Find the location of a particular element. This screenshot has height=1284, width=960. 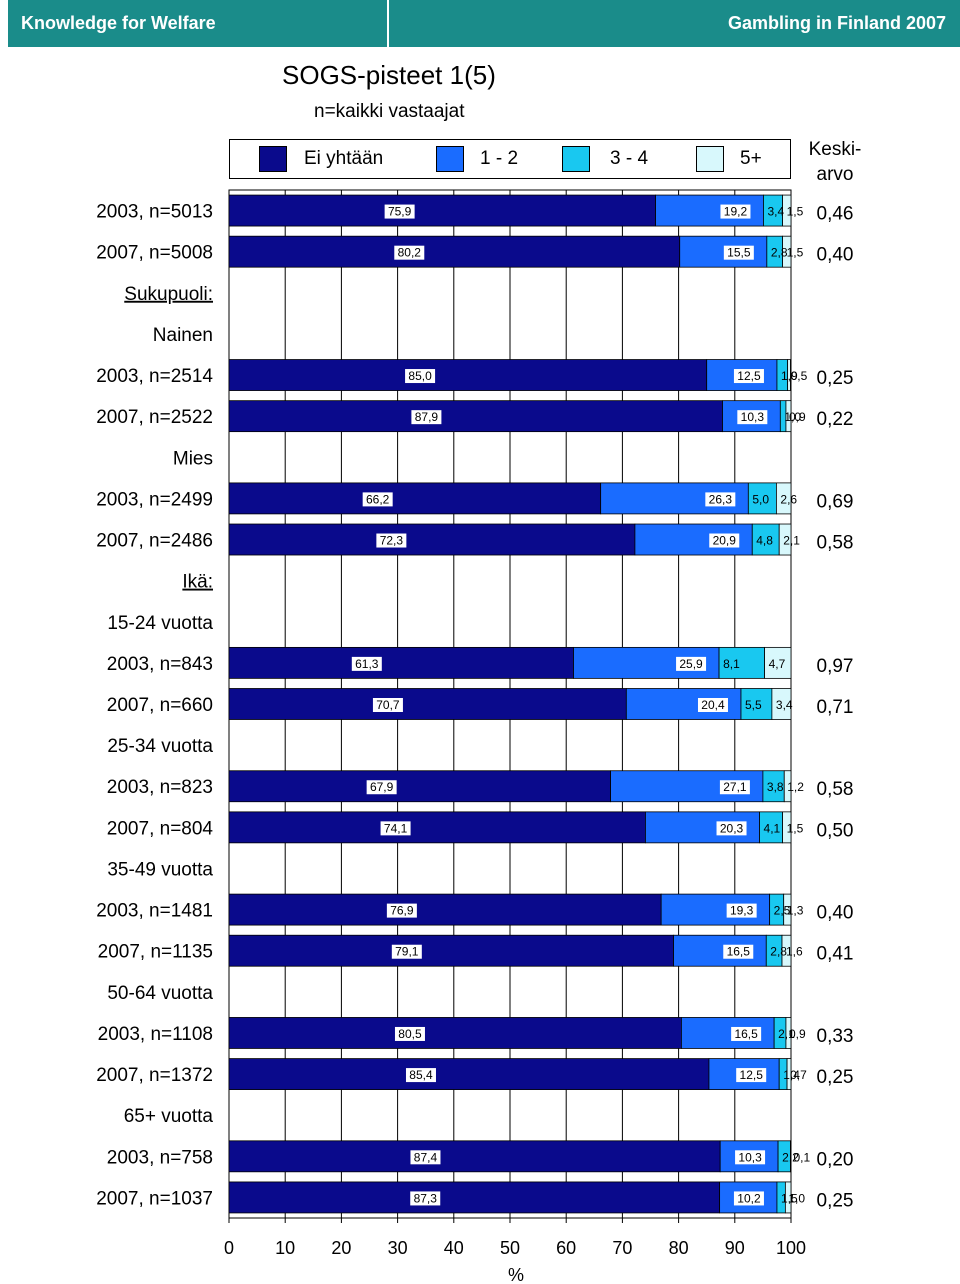

data-label: 15,5 is located at coordinates (739, 253).